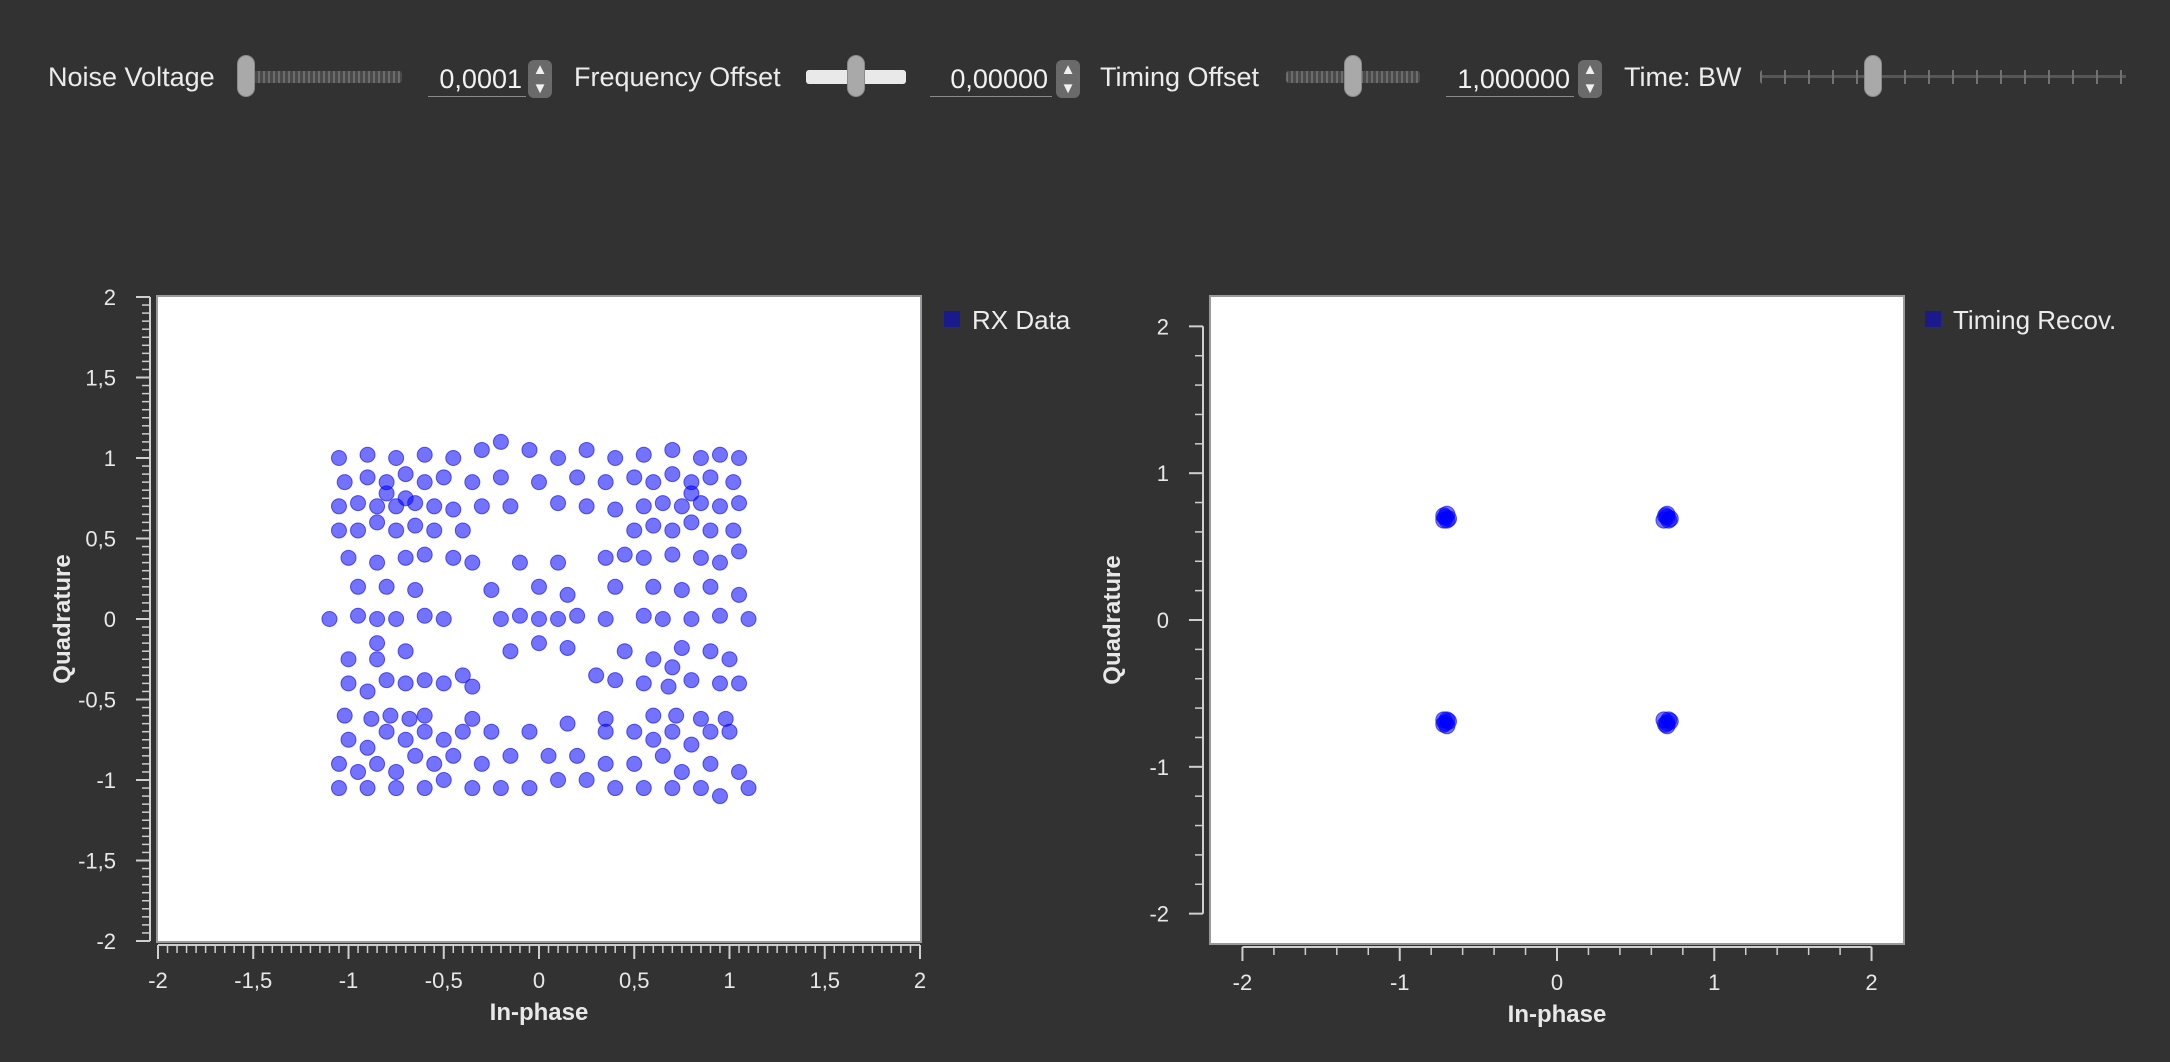 Image resolution: width=2170 pixels, height=1062 pixels. I want to click on frequency-offset-value: 0,00000, so click(991, 78).